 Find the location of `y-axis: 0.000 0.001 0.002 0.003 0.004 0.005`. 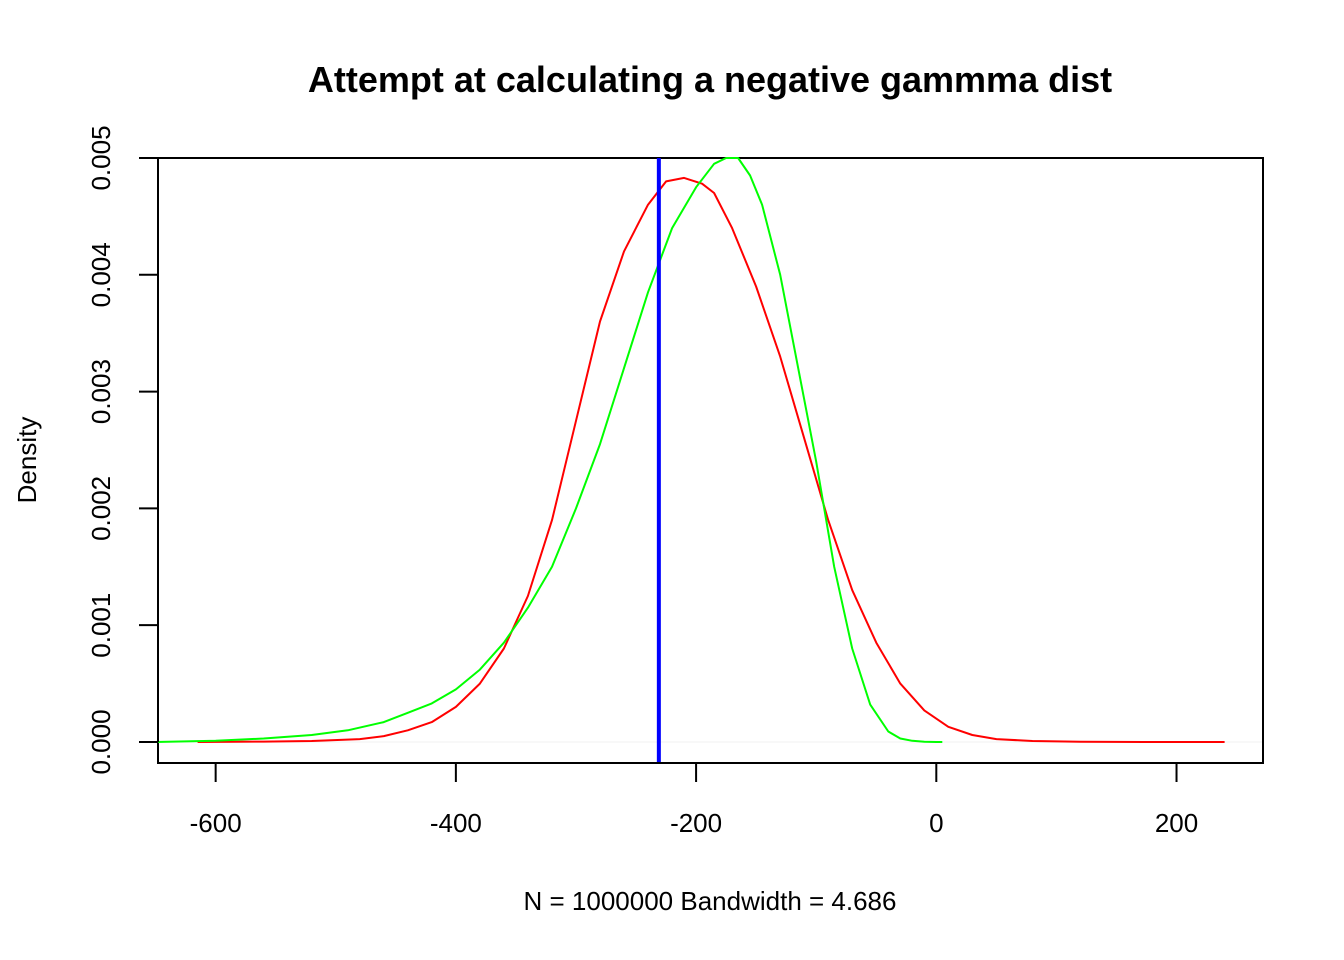

y-axis: 0.000 0.001 0.002 0.003 0.004 0.005 is located at coordinates (122, 450).